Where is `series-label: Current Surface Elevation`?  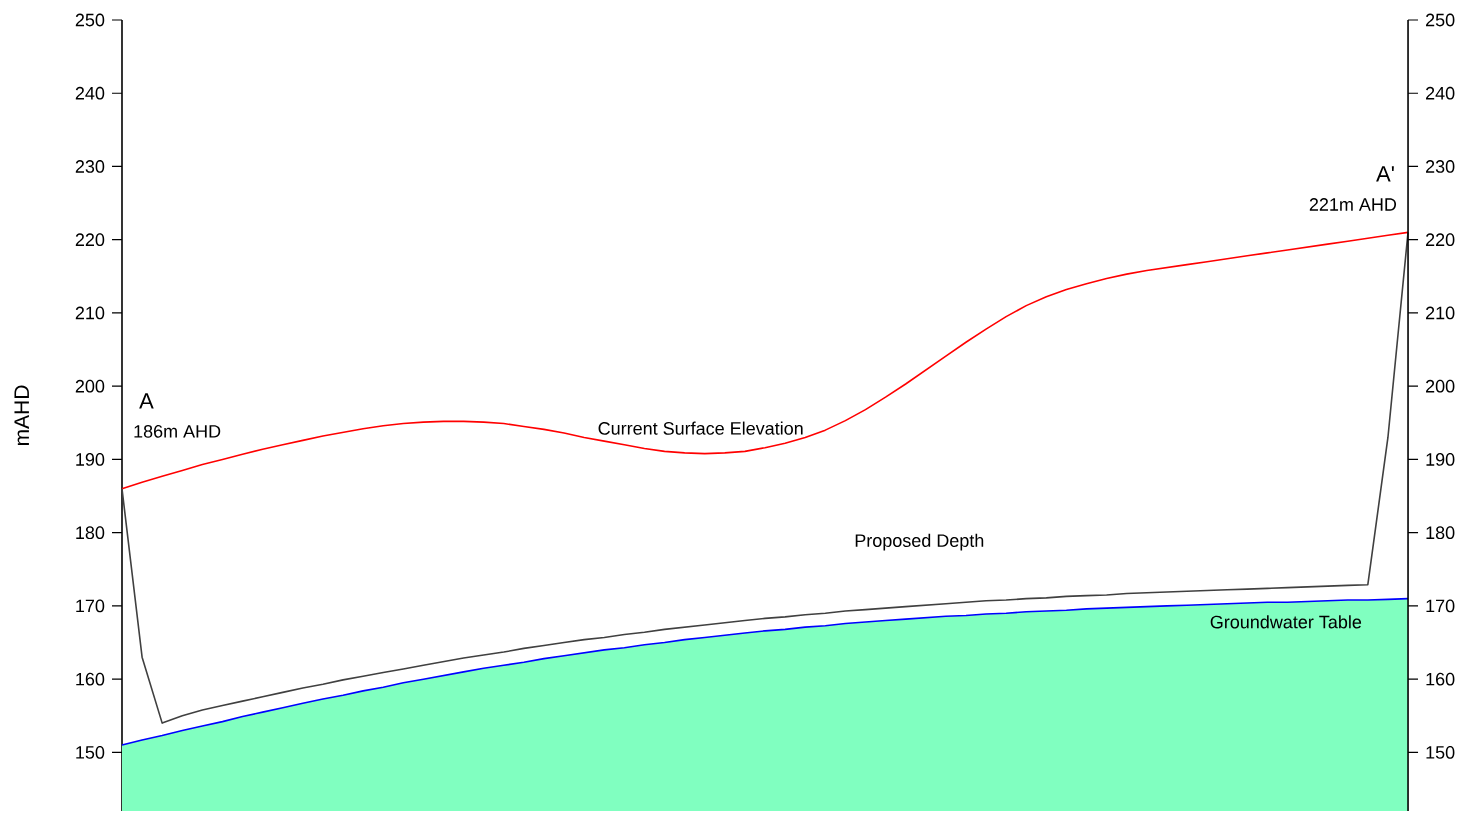
series-label: Current Surface Elevation is located at coordinates (700, 428).